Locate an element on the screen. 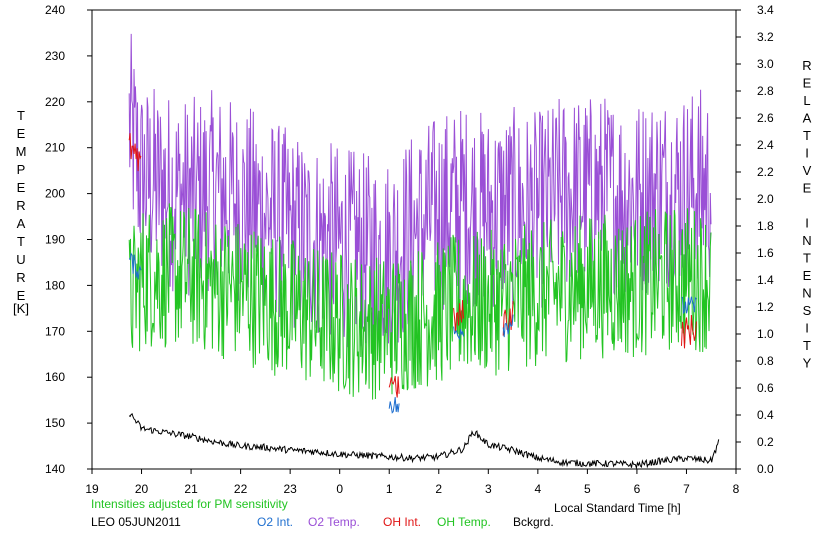 This screenshot has width=828, height=535. left-tick-label: 180 is located at coordinates (55, 285).